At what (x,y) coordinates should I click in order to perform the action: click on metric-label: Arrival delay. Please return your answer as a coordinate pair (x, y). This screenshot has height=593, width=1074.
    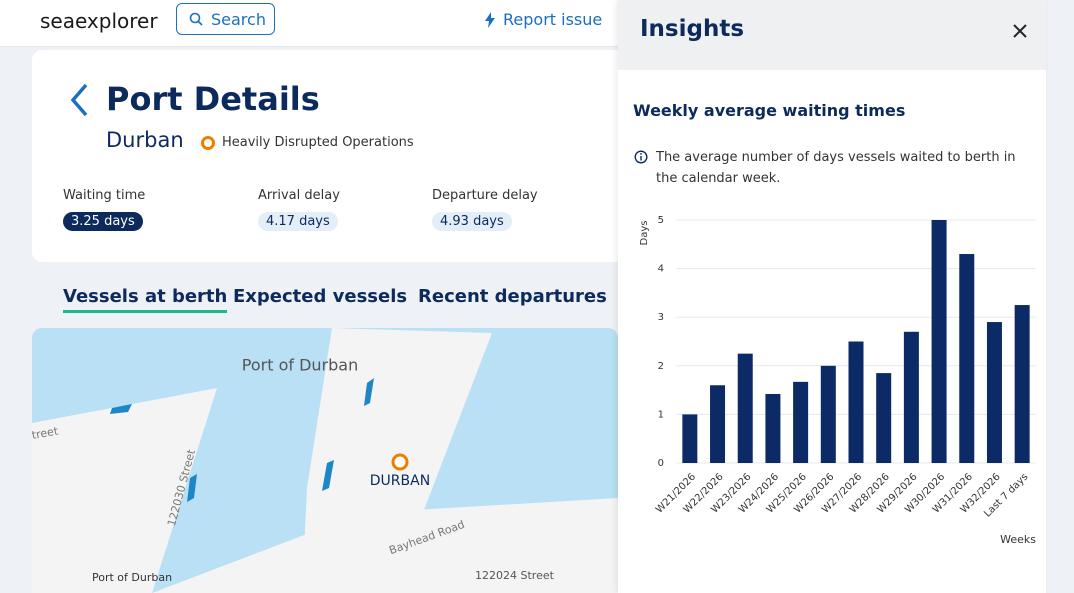
    Looking at the image, I should click on (299, 195).